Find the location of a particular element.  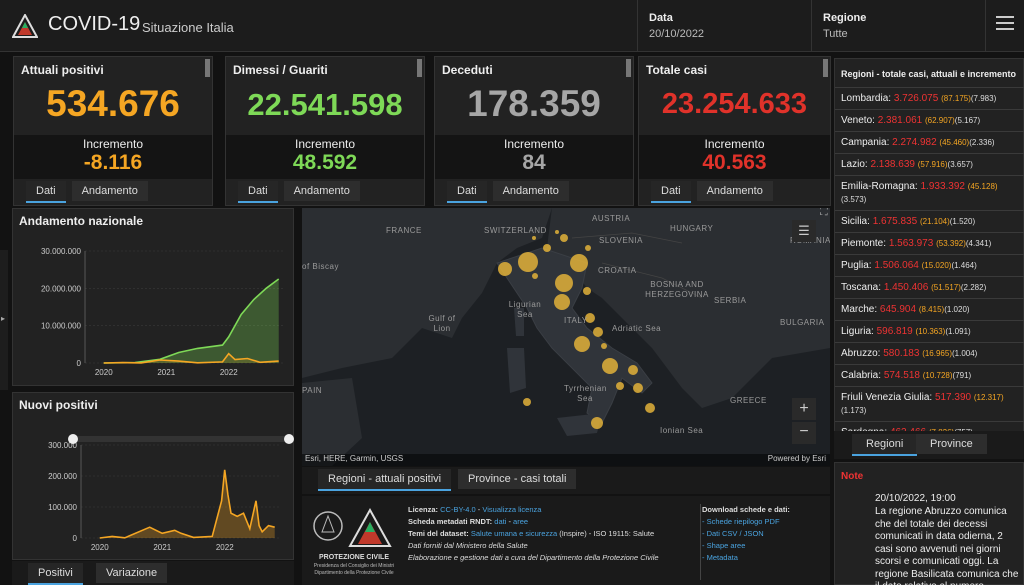

region-increment: (2.282) is located at coordinates (973, 287).